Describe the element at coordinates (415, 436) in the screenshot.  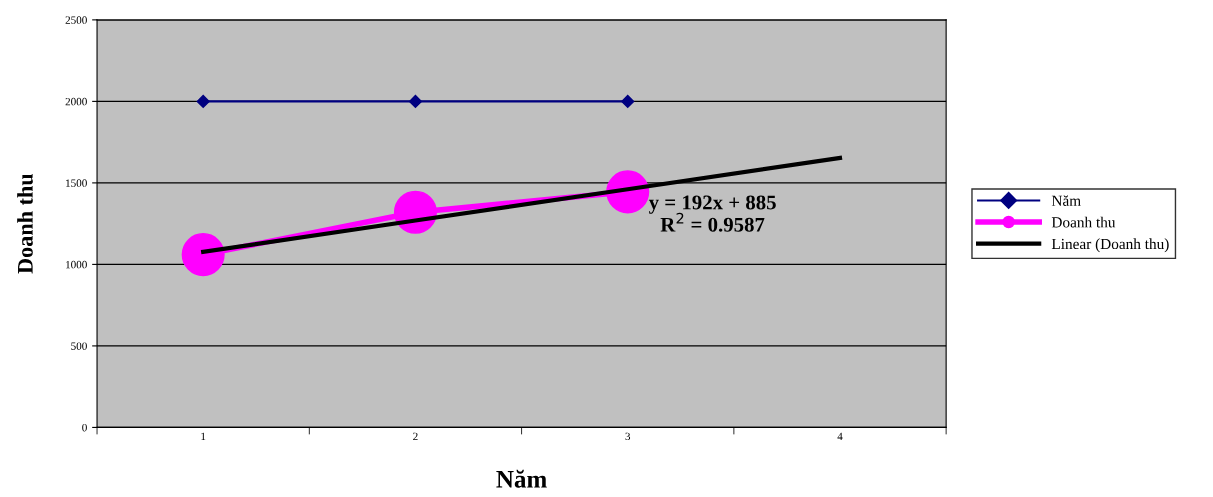
I see `x-tick-label: 2` at that location.